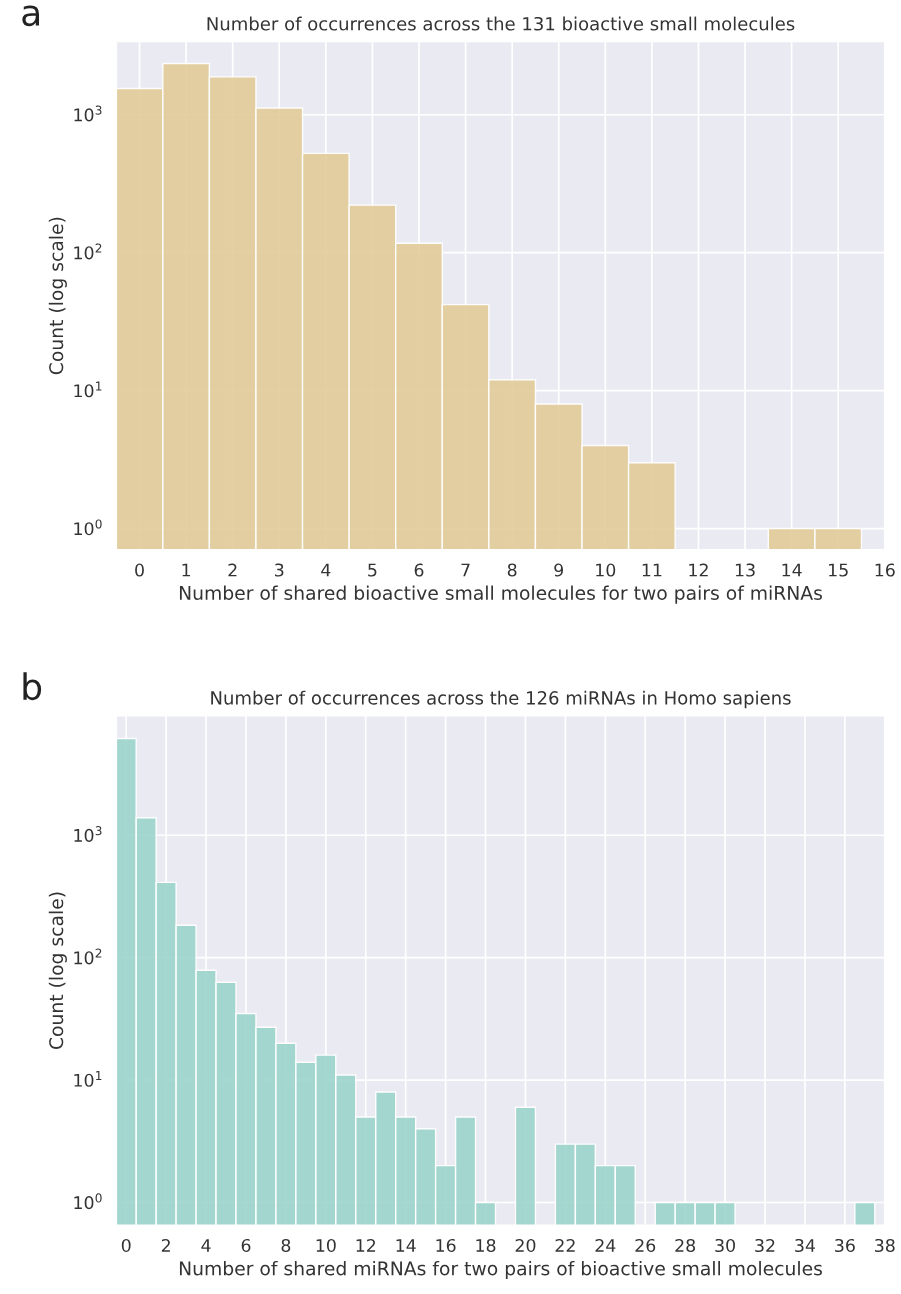 Image resolution: width=901 pixels, height=1294 pixels. What do you see at coordinates (845, 1245) in the screenshot?
I see `x-tick-label: 36` at bounding box center [845, 1245].